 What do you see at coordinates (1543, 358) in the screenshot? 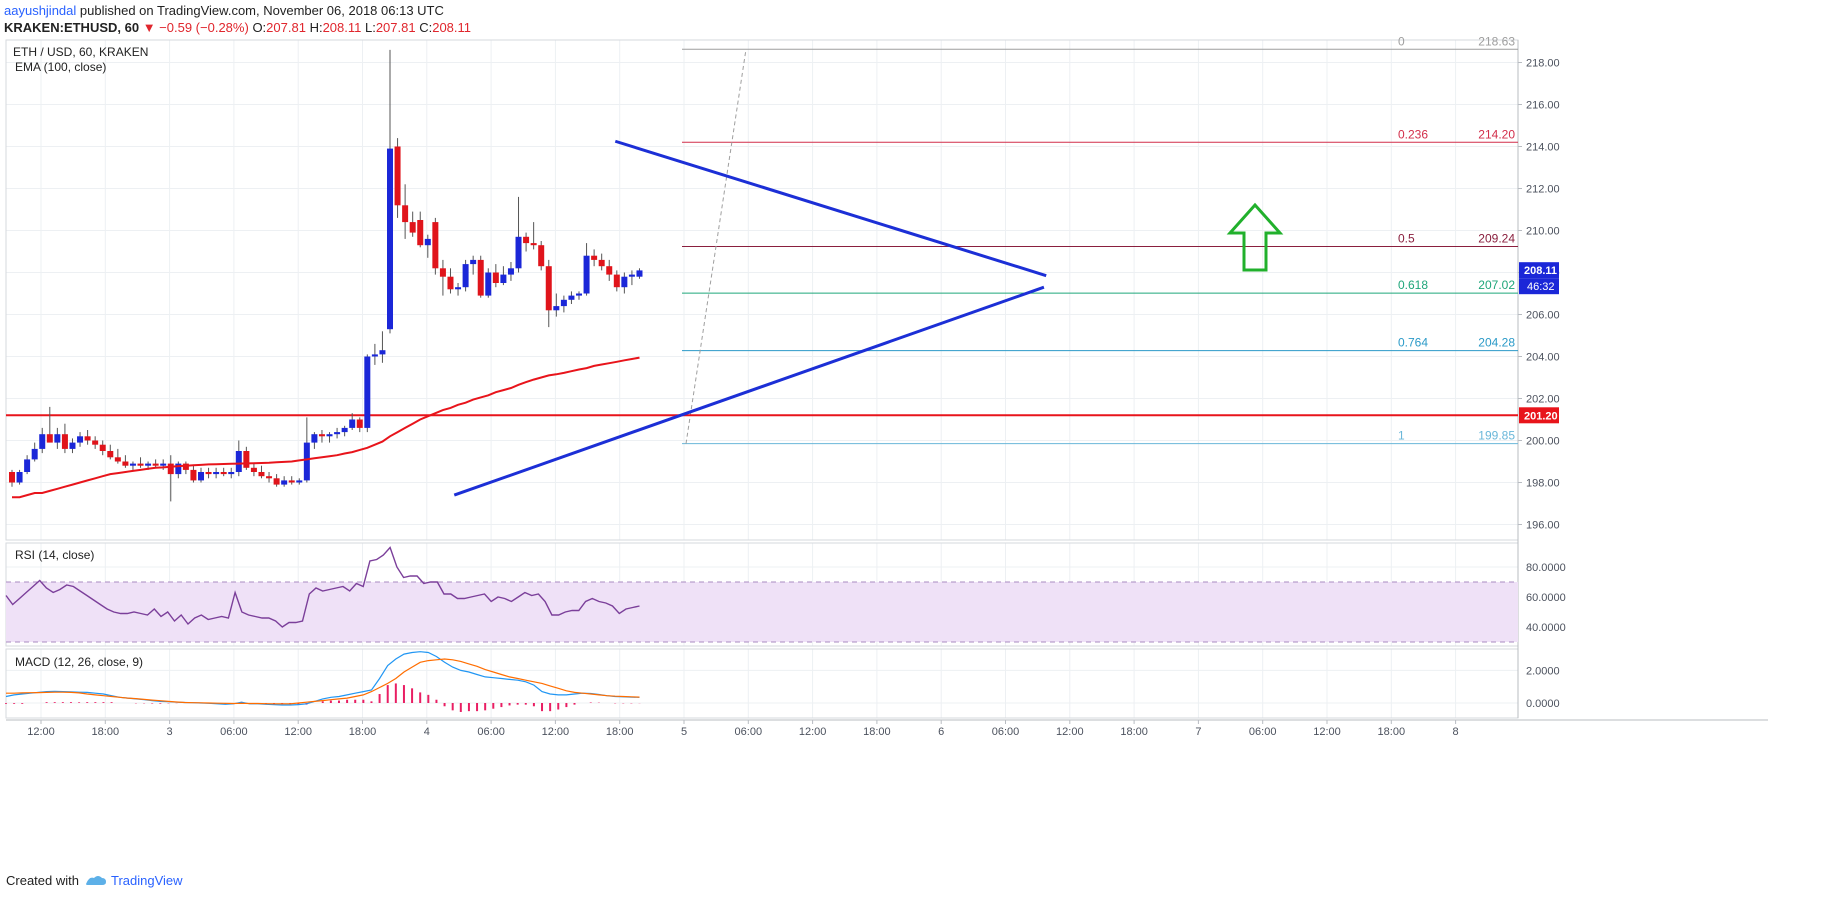
I see `price-tick-label: 204.00` at bounding box center [1543, 358].